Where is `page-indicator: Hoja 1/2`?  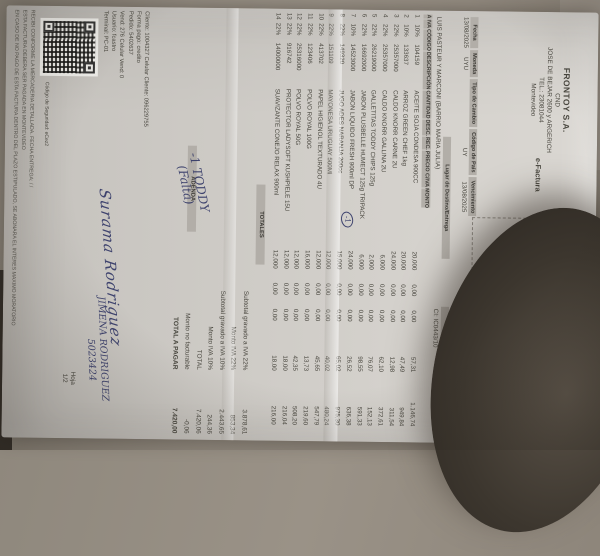 page-indicator: Hoja 1/2 is located at coordinates (67, 378).